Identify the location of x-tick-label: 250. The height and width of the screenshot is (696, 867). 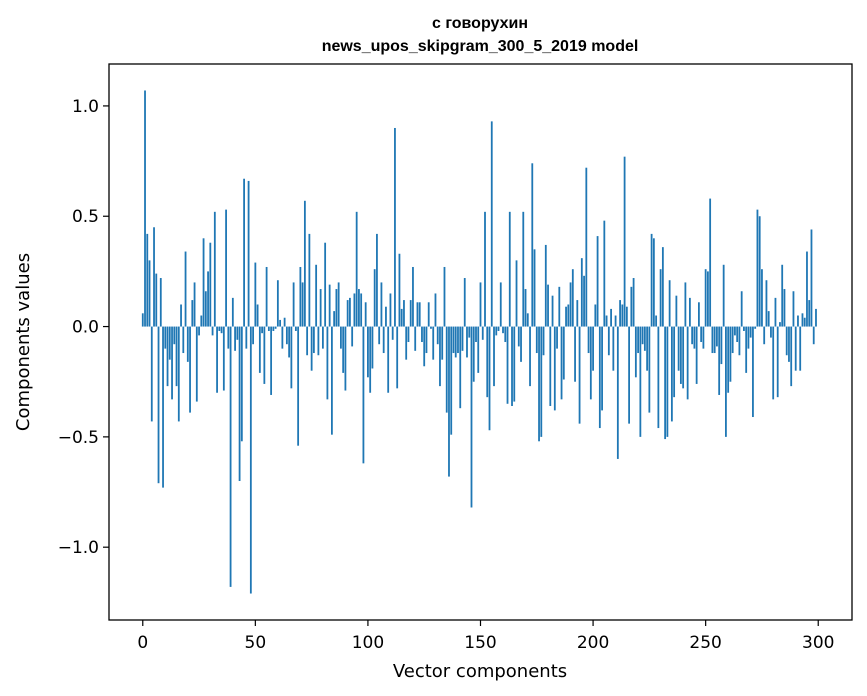
(705, 643).